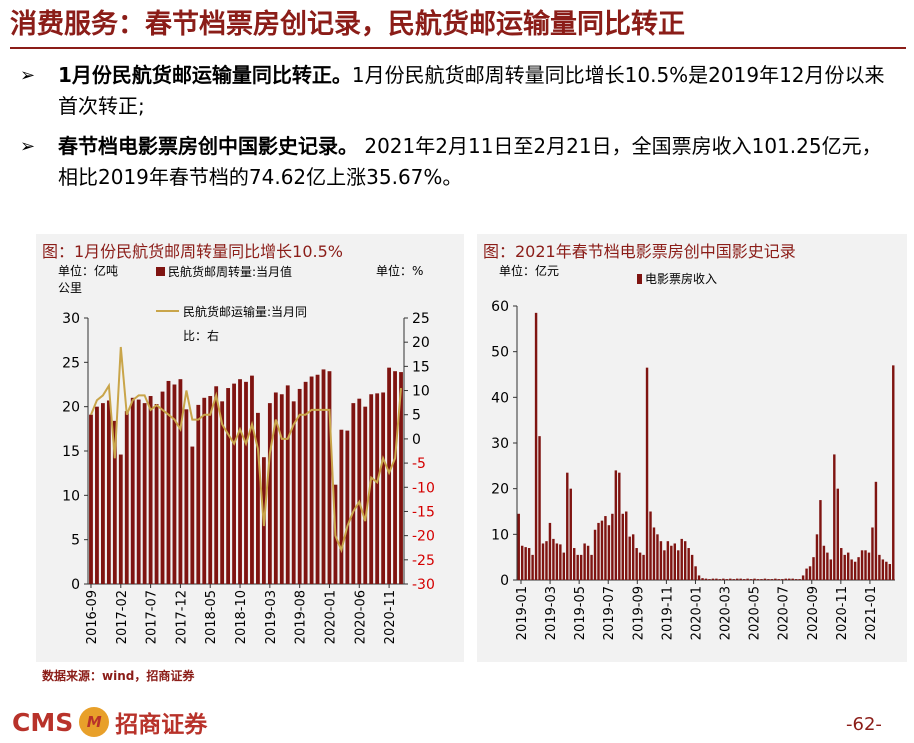 The width and height of the screenshot is (914, 743). What do you see at coordinates (500, 398) in the screenshot?
I see `y-tick-label: 40` at bounding box center [500, 398].